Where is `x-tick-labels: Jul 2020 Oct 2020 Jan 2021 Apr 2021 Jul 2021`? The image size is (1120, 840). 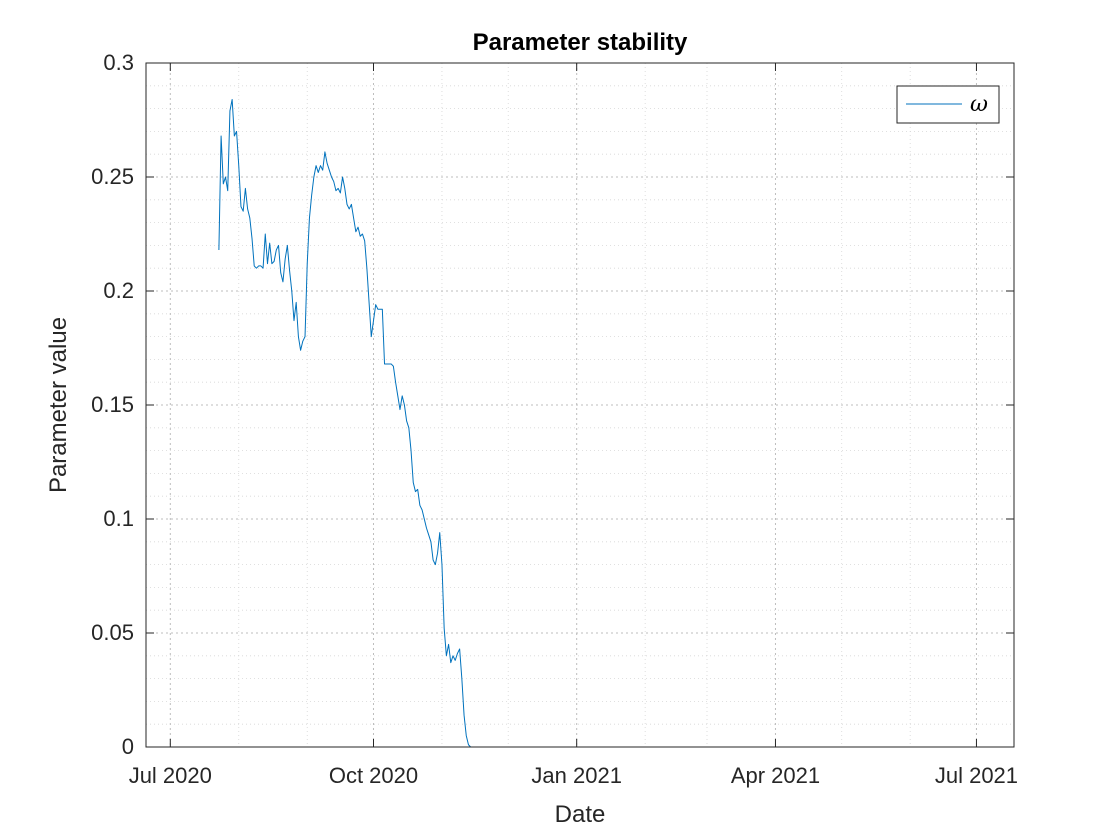 x-tick-labels: Jul 2020 Oct 2020 Jan 2021 Apr 2021 Jul 2021 is located at coordinates (573, 775).